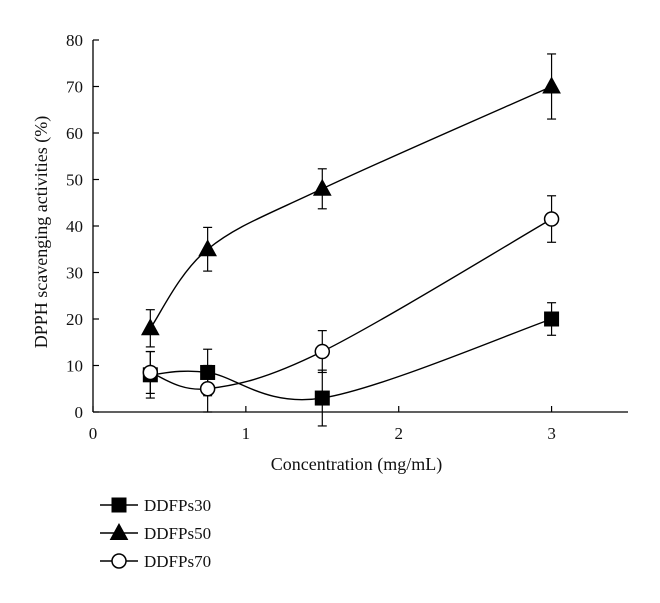 The height and width of the screenshot is (603, 660). I want to click on legend-item: DDFPs30, so click(155, 505).